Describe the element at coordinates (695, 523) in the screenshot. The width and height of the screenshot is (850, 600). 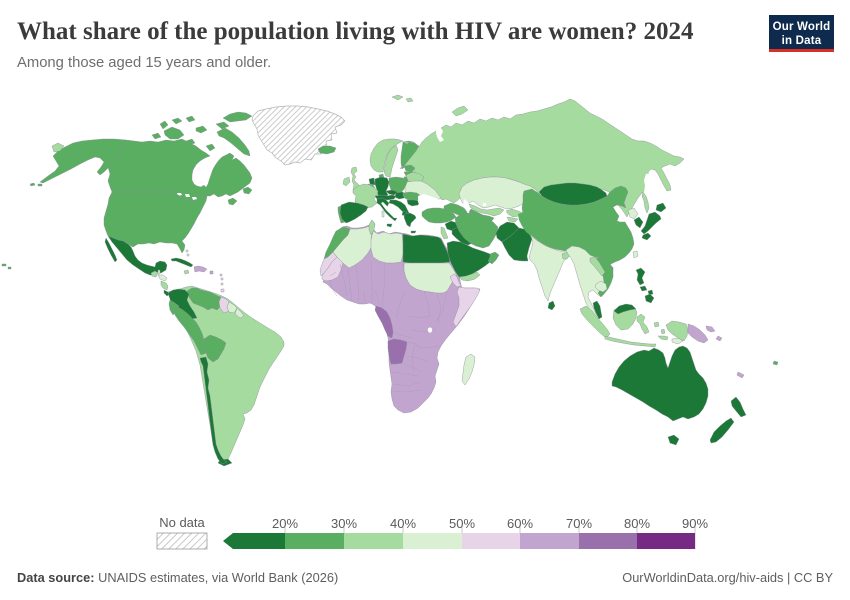
I see `svg-text: 90%` at that location.